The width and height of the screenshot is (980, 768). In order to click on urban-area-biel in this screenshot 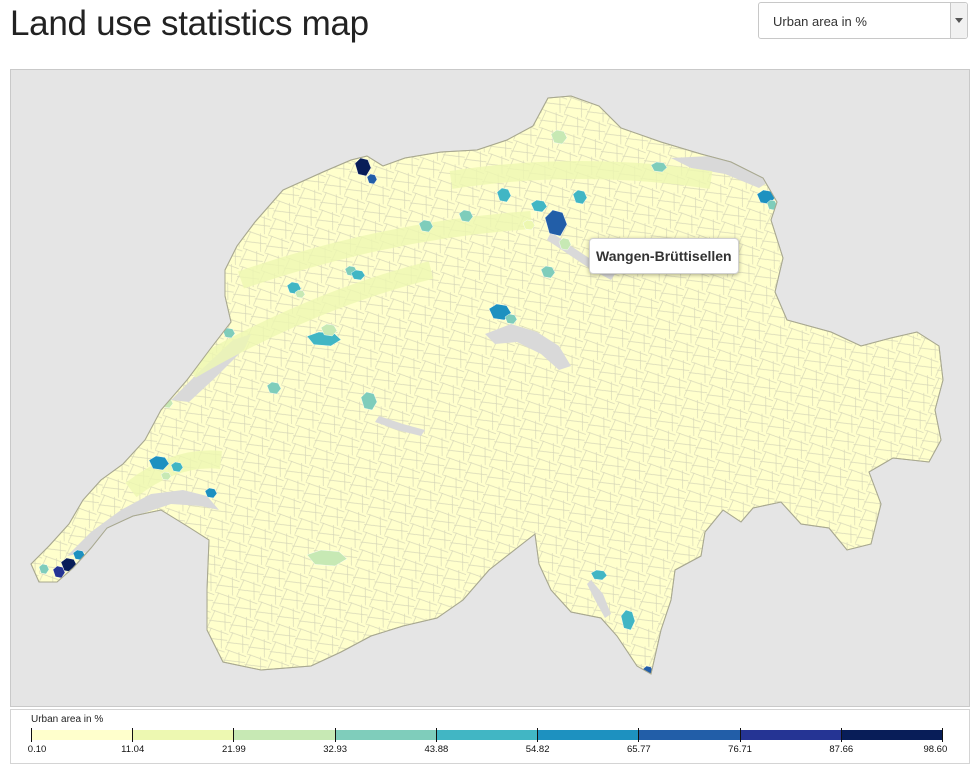, I will do `click(300, 294)`.